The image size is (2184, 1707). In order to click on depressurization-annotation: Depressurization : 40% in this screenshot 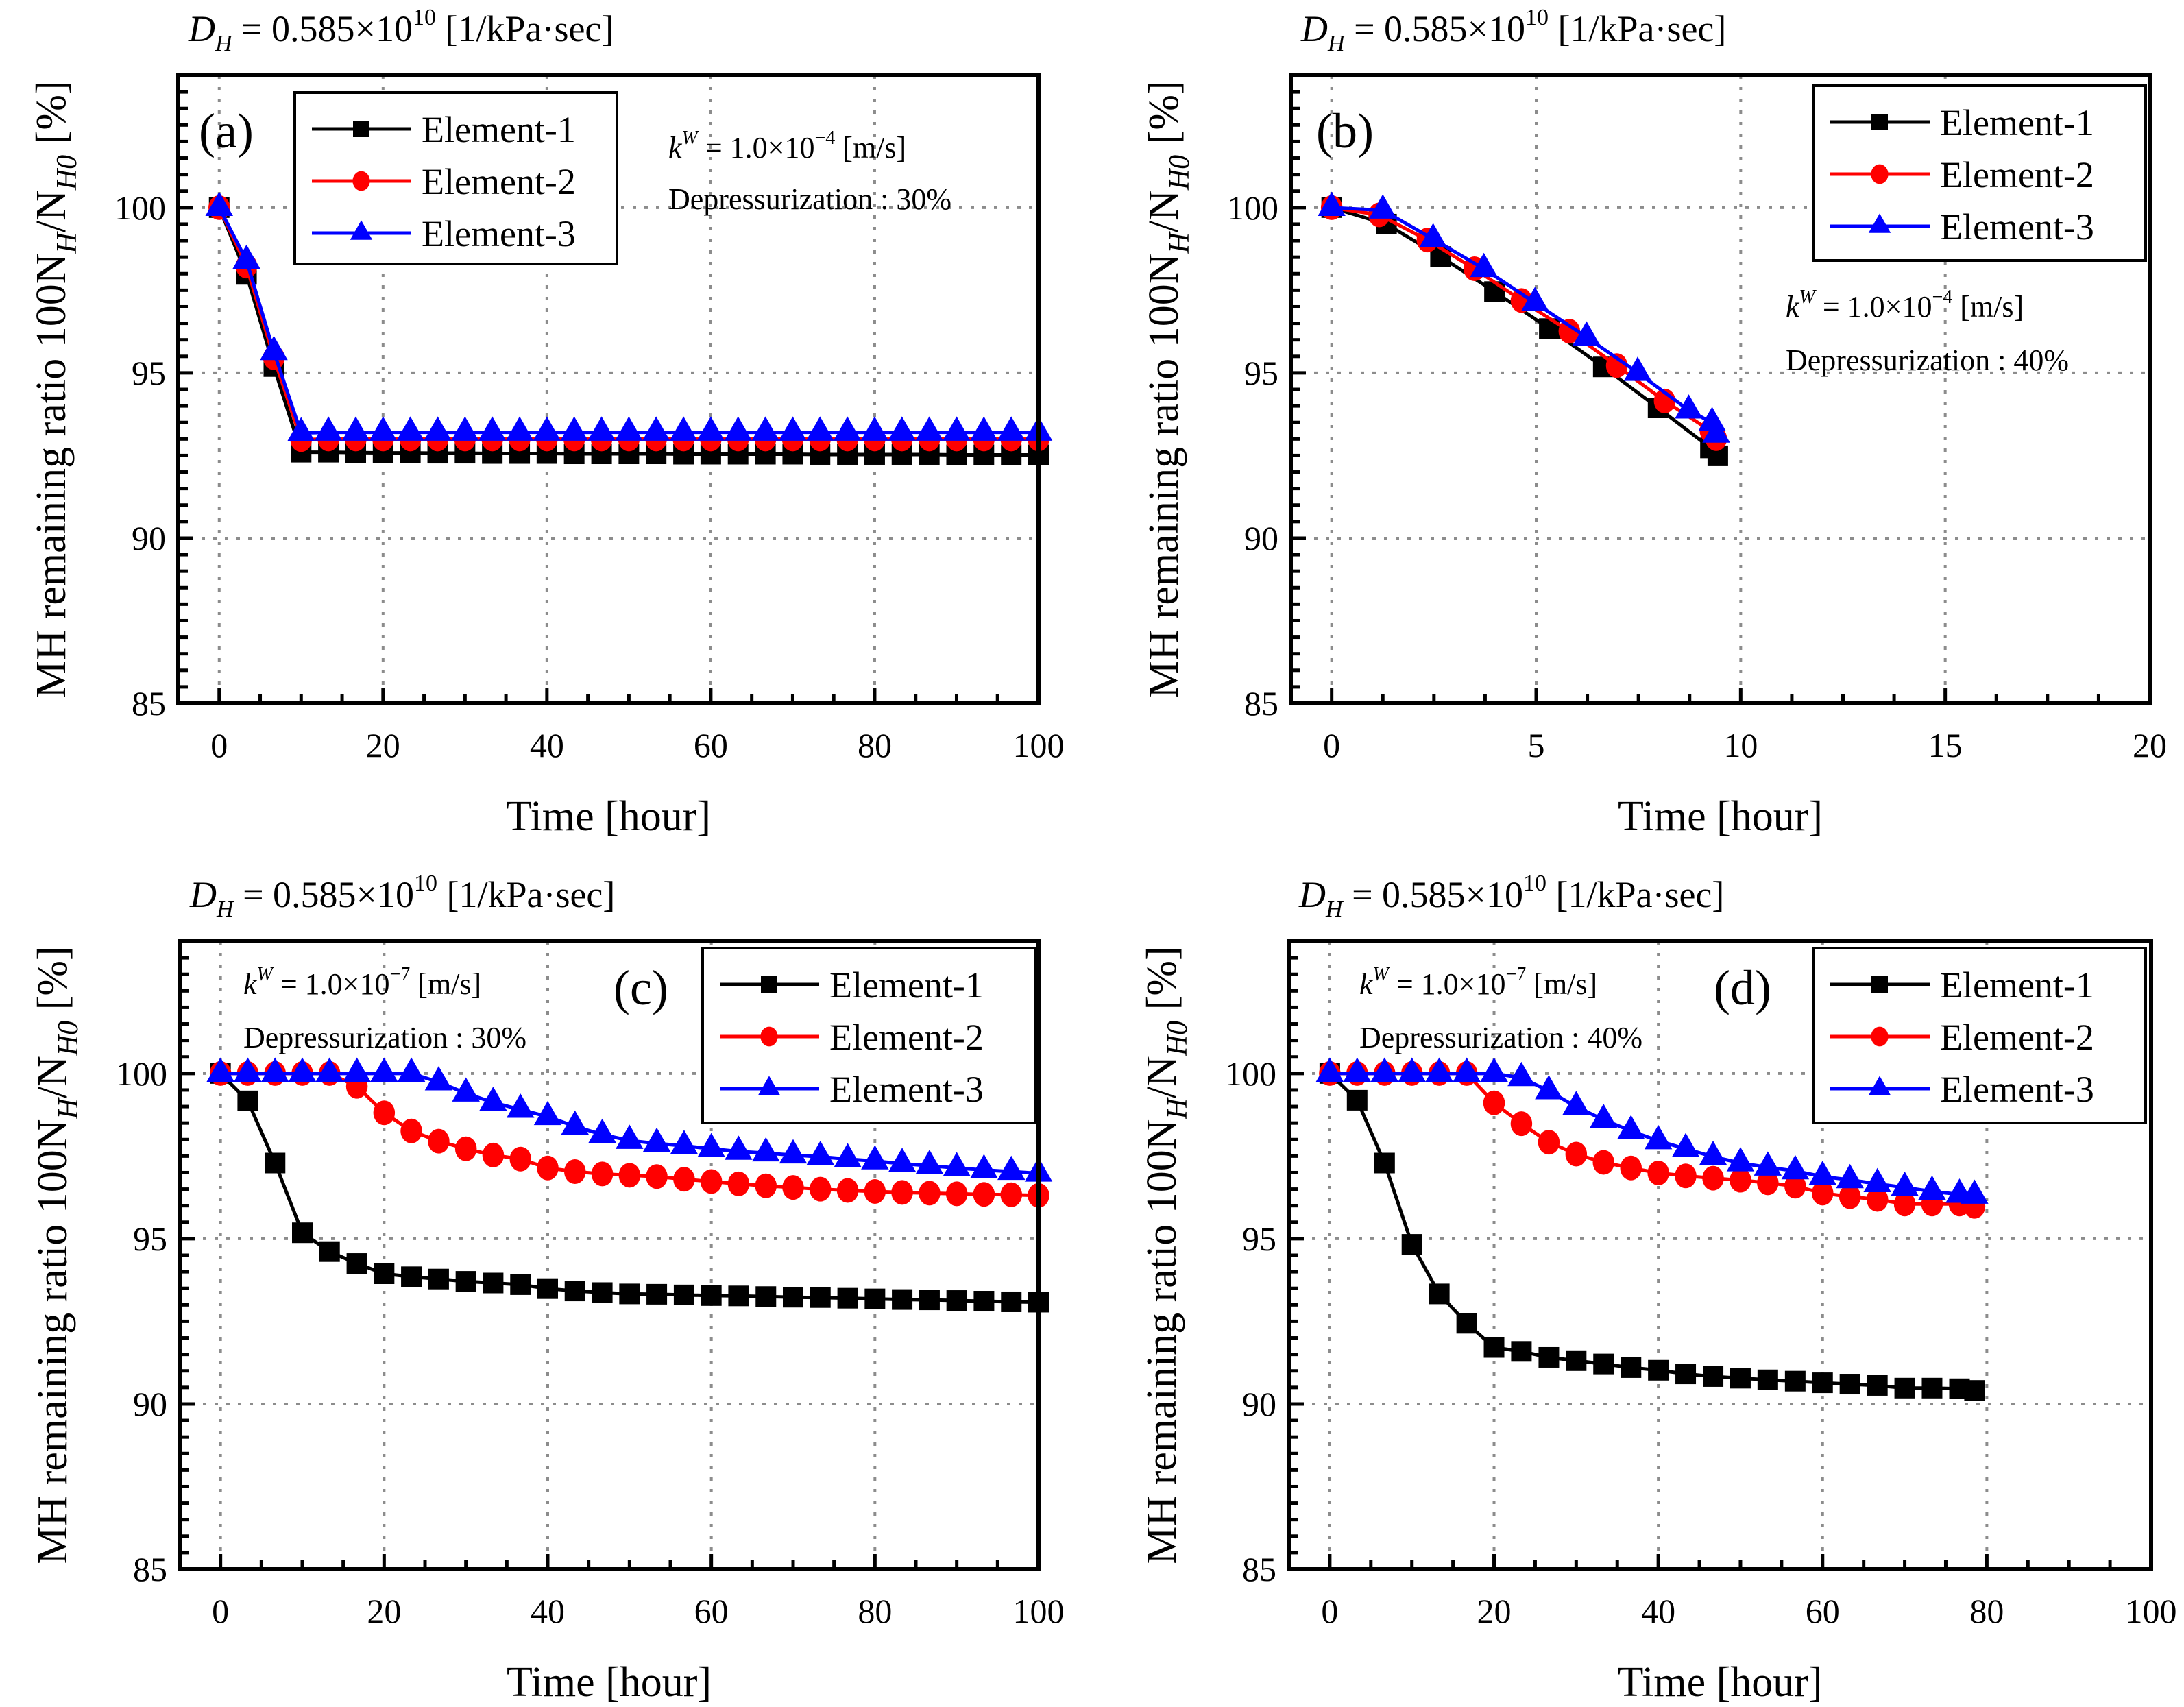, I will do `click(1500, 1037)`.